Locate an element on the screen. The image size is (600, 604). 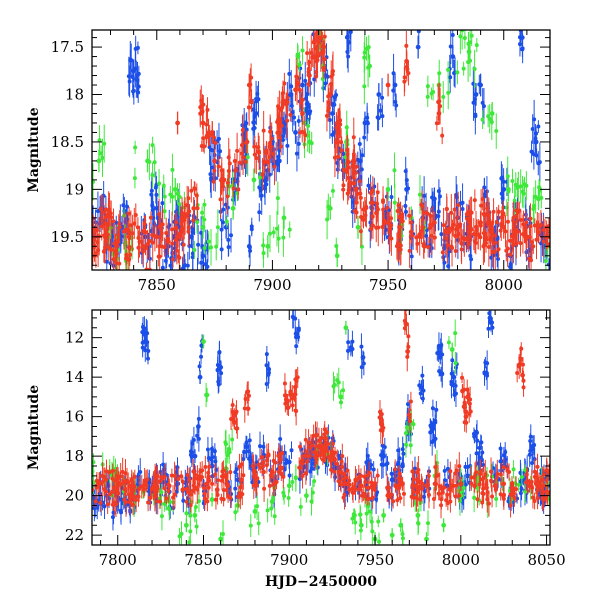
y-tick-label: 19.5 is located at coordinates (67, 237).